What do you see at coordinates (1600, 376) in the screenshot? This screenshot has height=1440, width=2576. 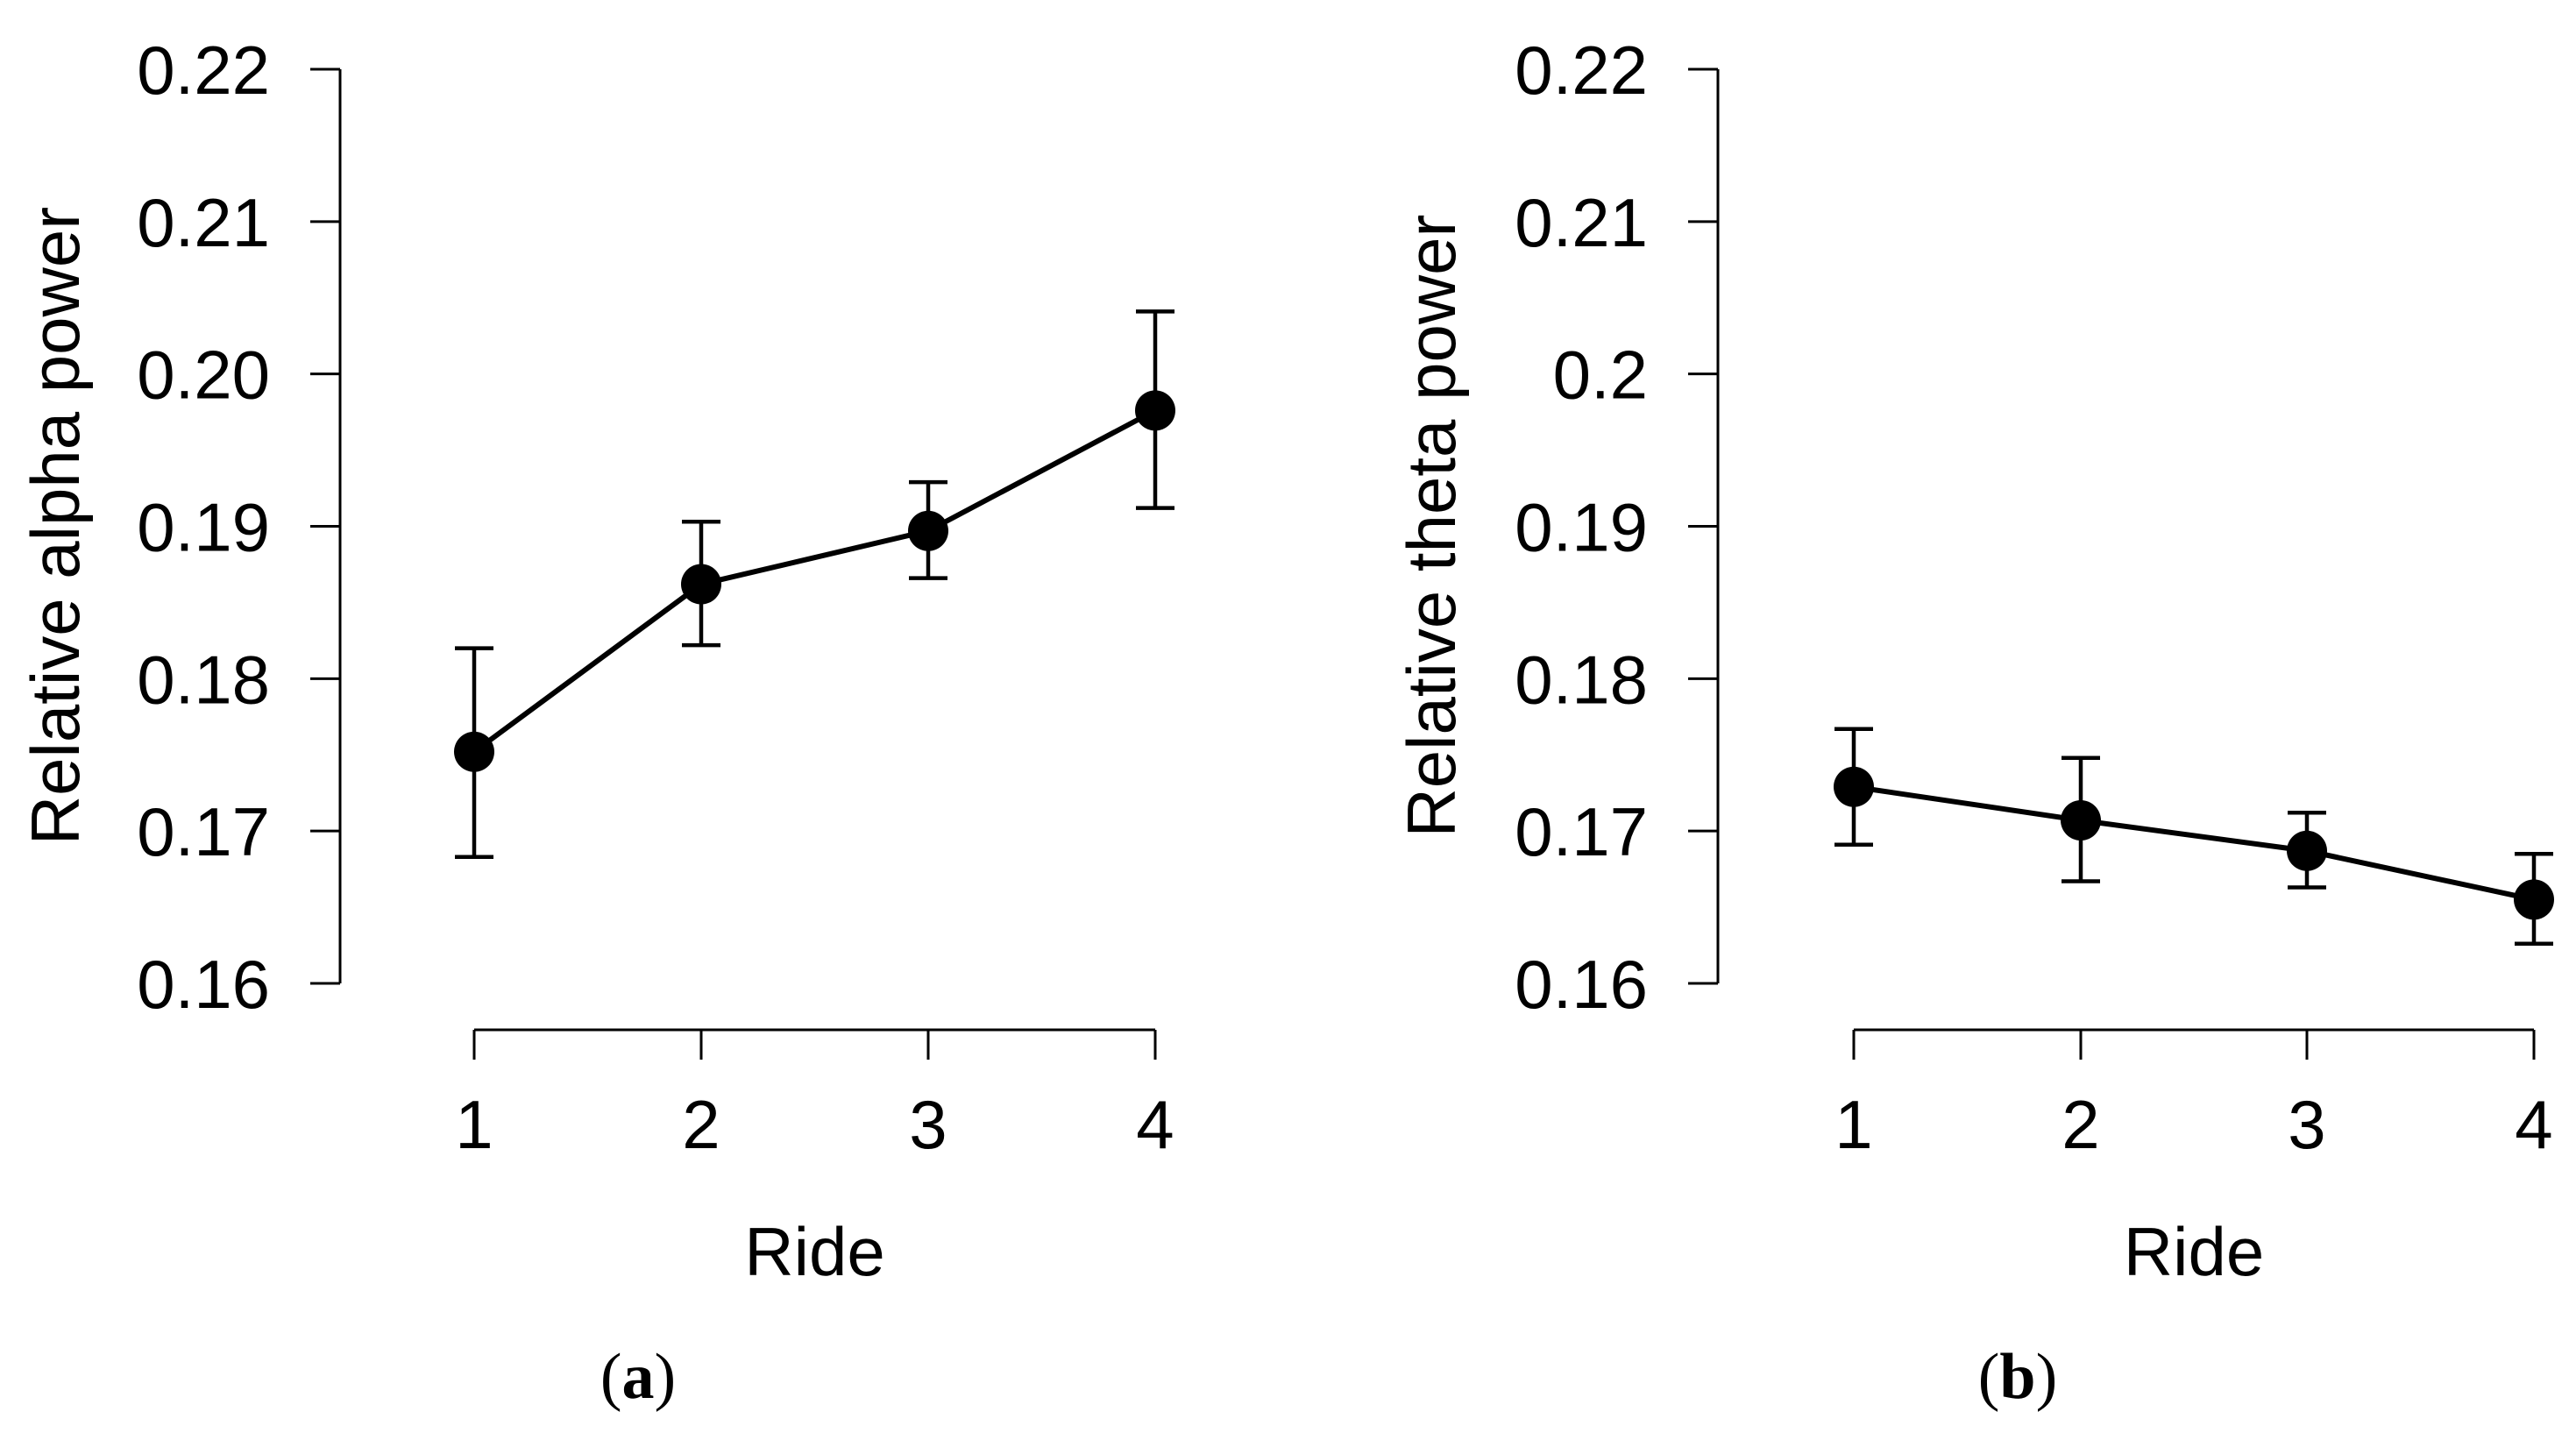 I see `y-tick-label: 0.2` at bounding box center [1600, 376].